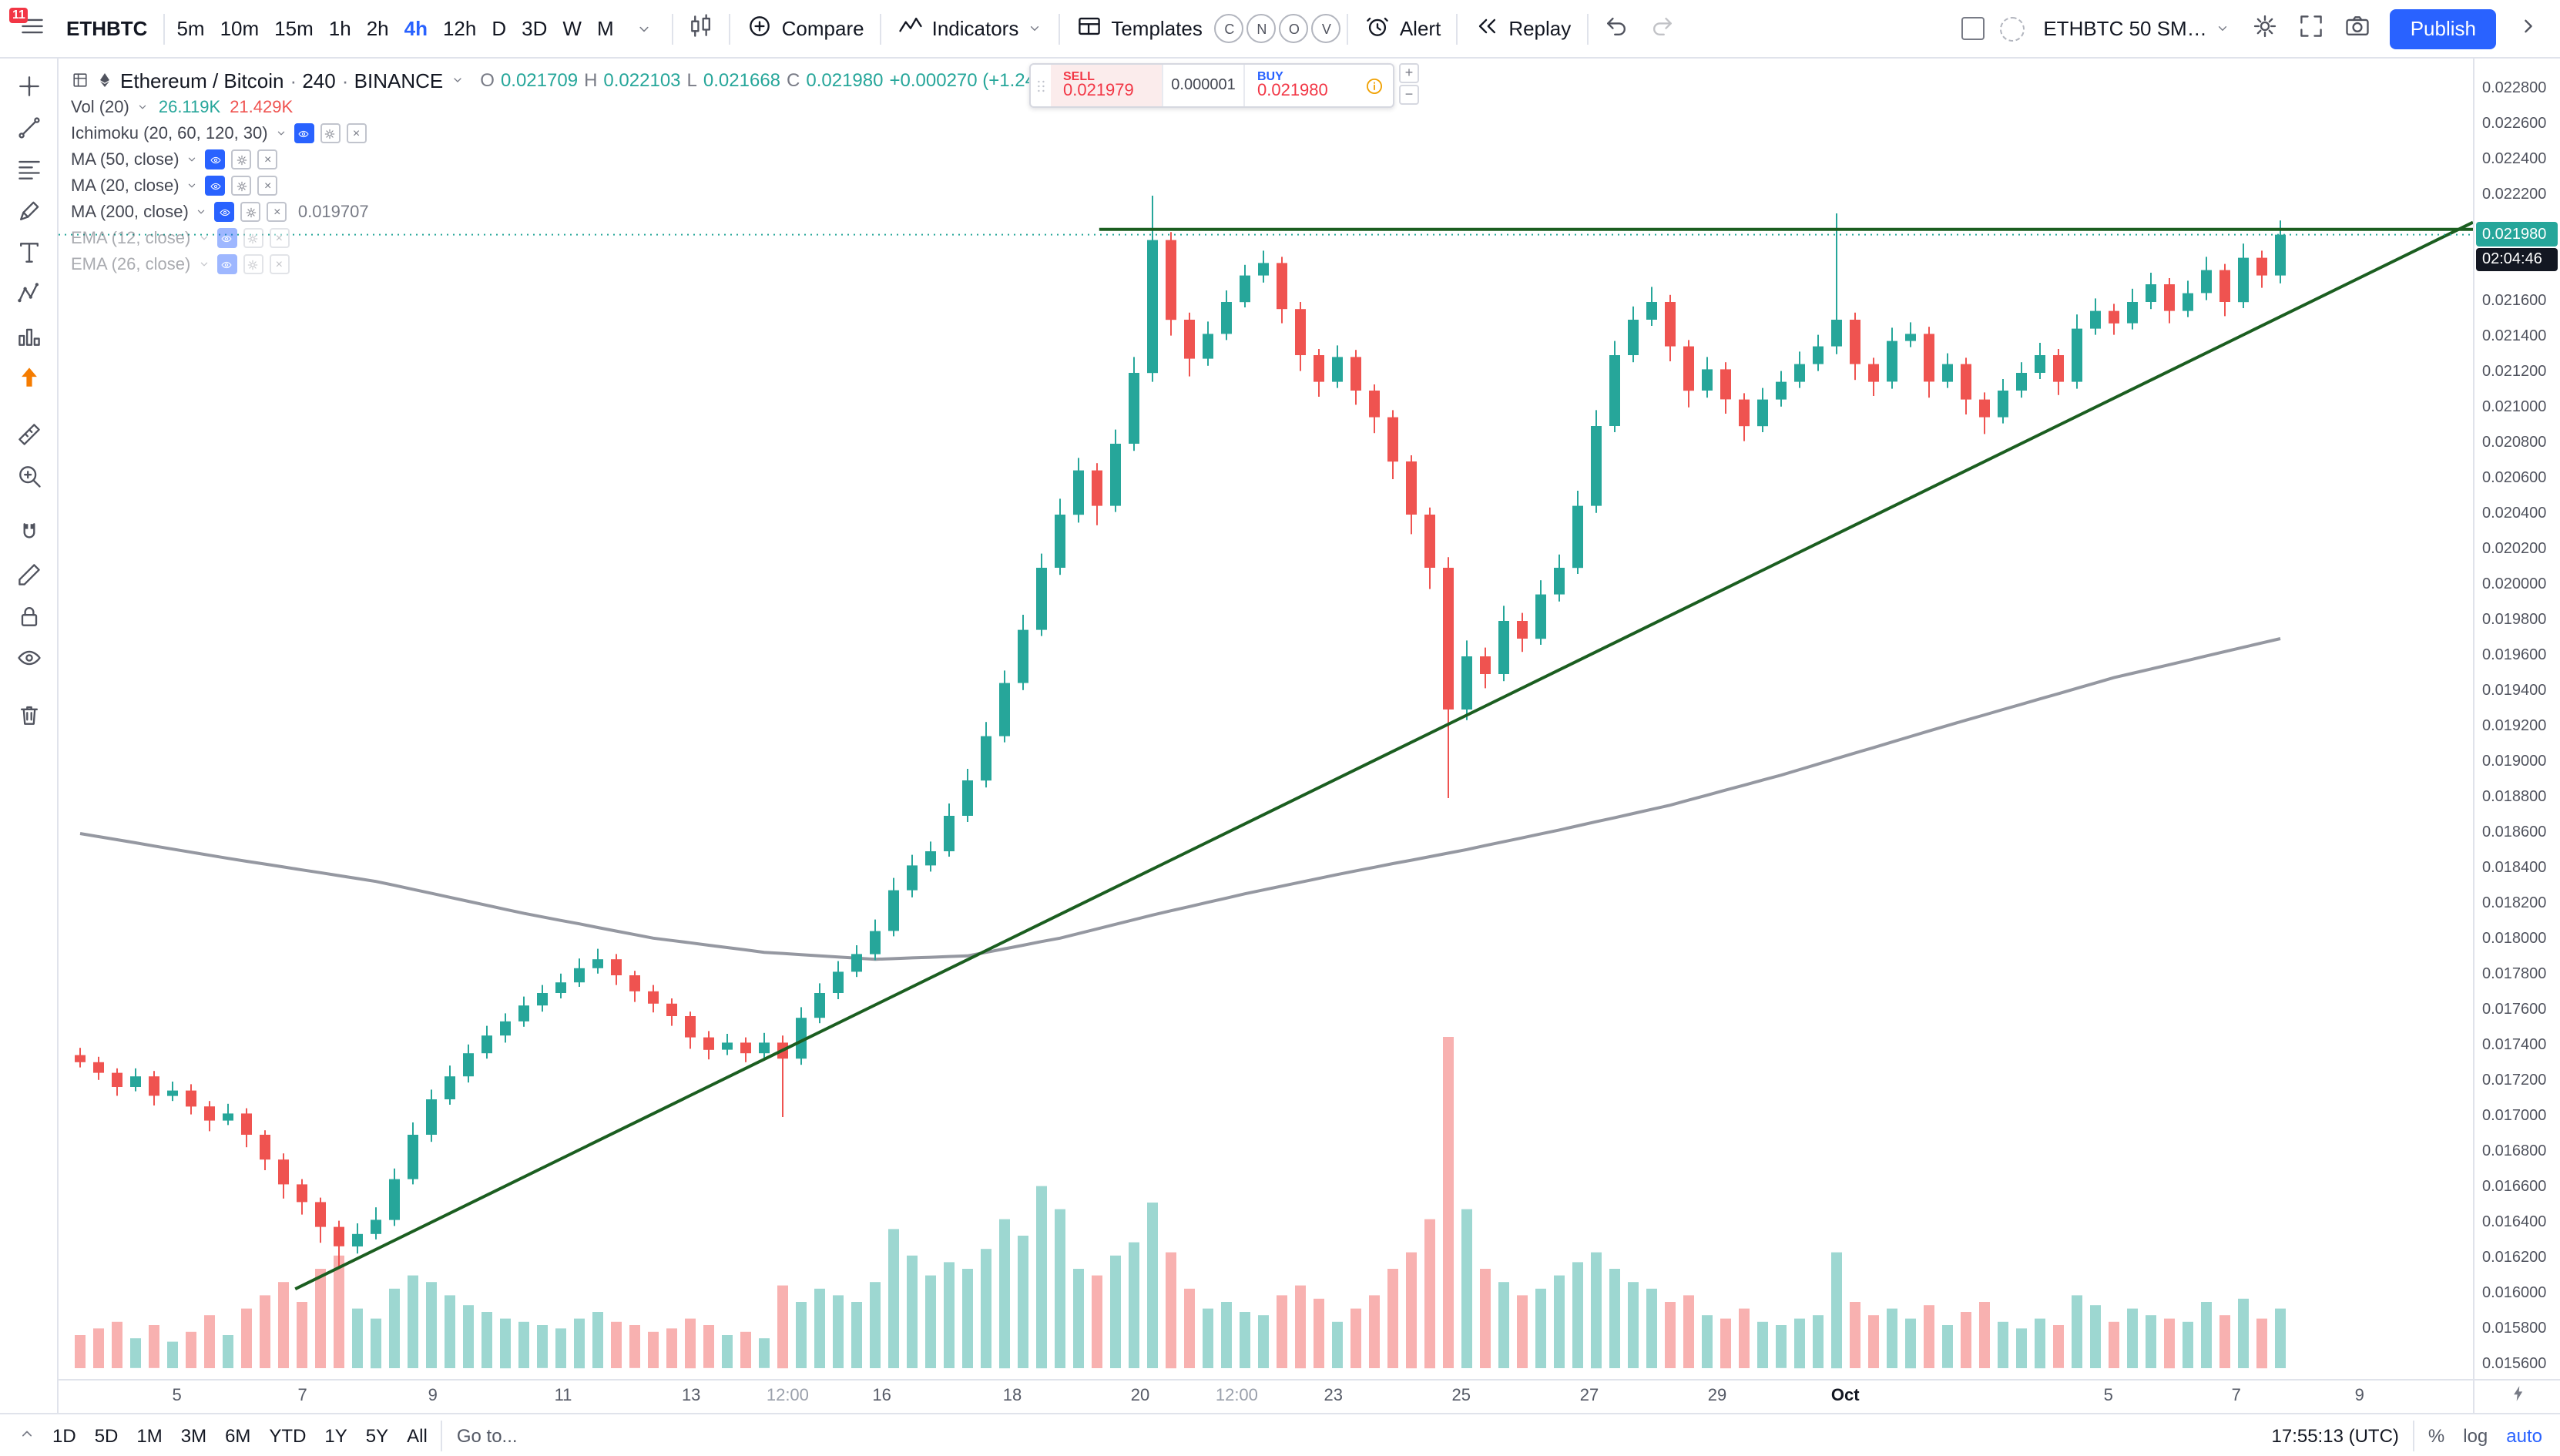 Image resolution: width=2560 pixels, height=1456 pixels. I want to click on chart-type-button, so click(702, 28).